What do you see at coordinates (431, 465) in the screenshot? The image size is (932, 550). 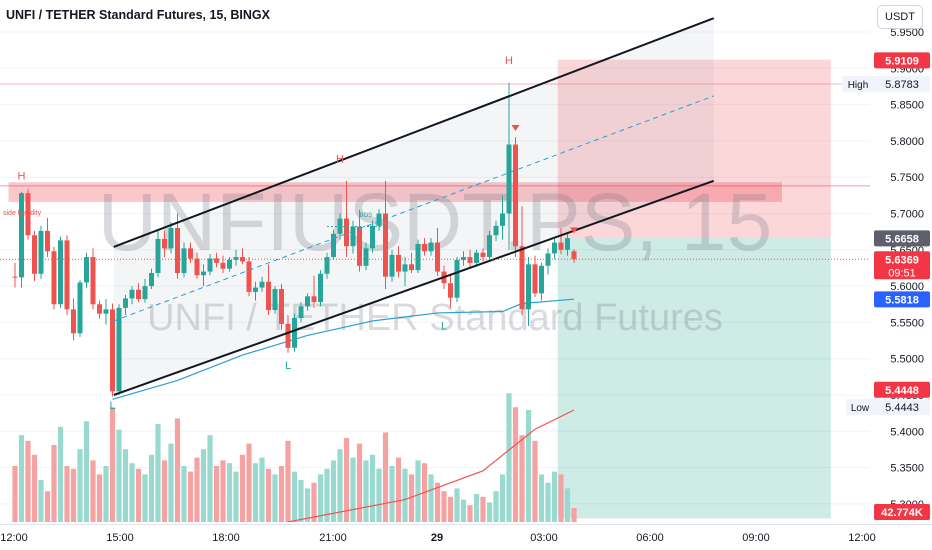 I see `volume-ma-line` at bounding box center [431, 465].